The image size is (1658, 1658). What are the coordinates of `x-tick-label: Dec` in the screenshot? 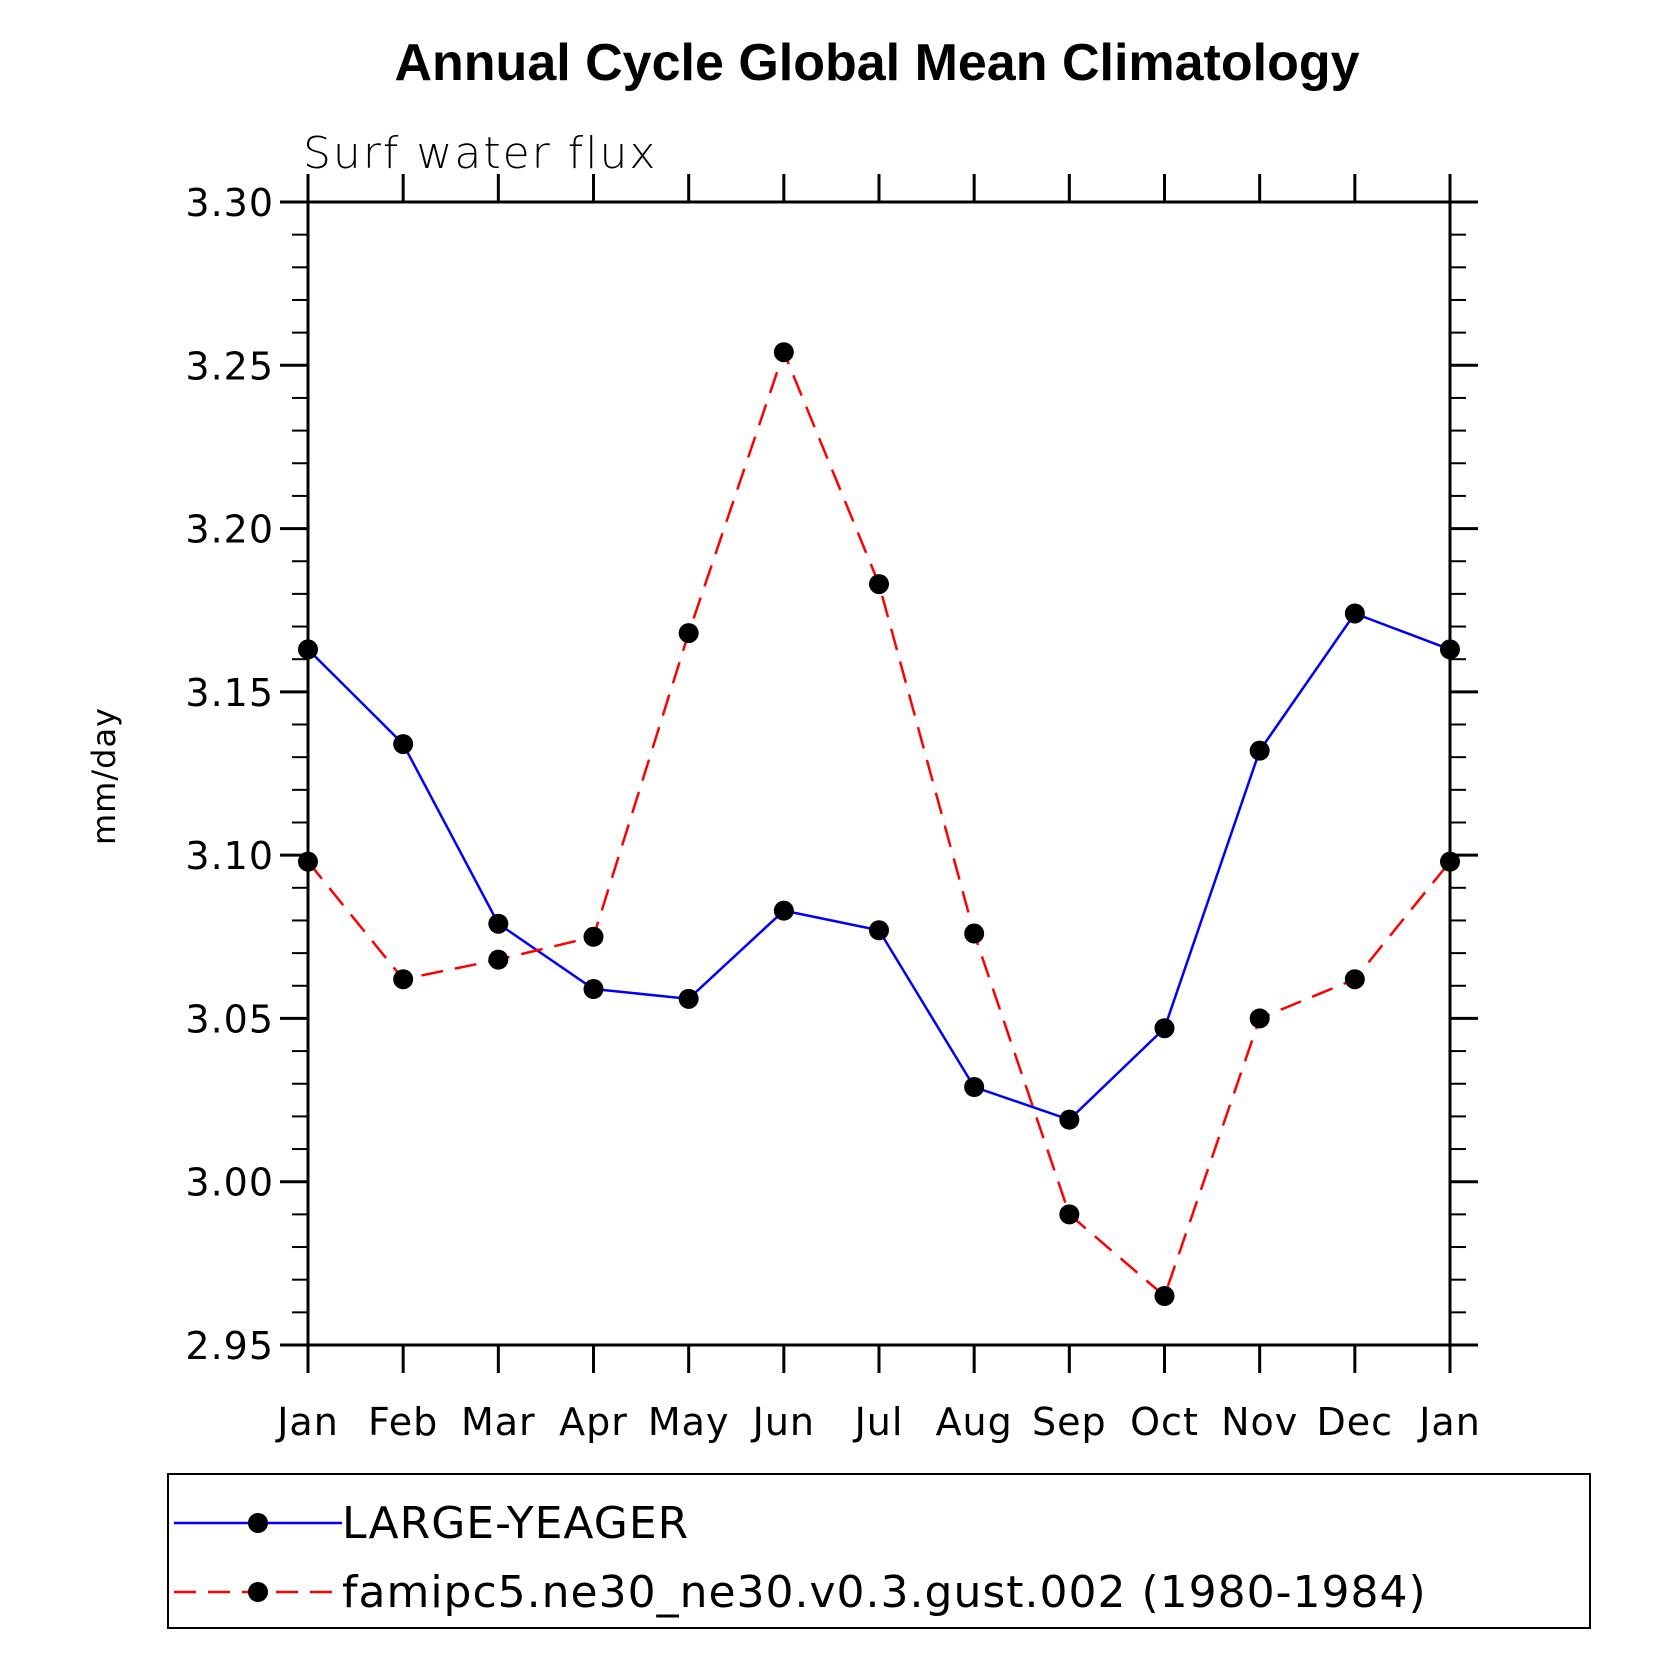 It's located at (1355, 1422).